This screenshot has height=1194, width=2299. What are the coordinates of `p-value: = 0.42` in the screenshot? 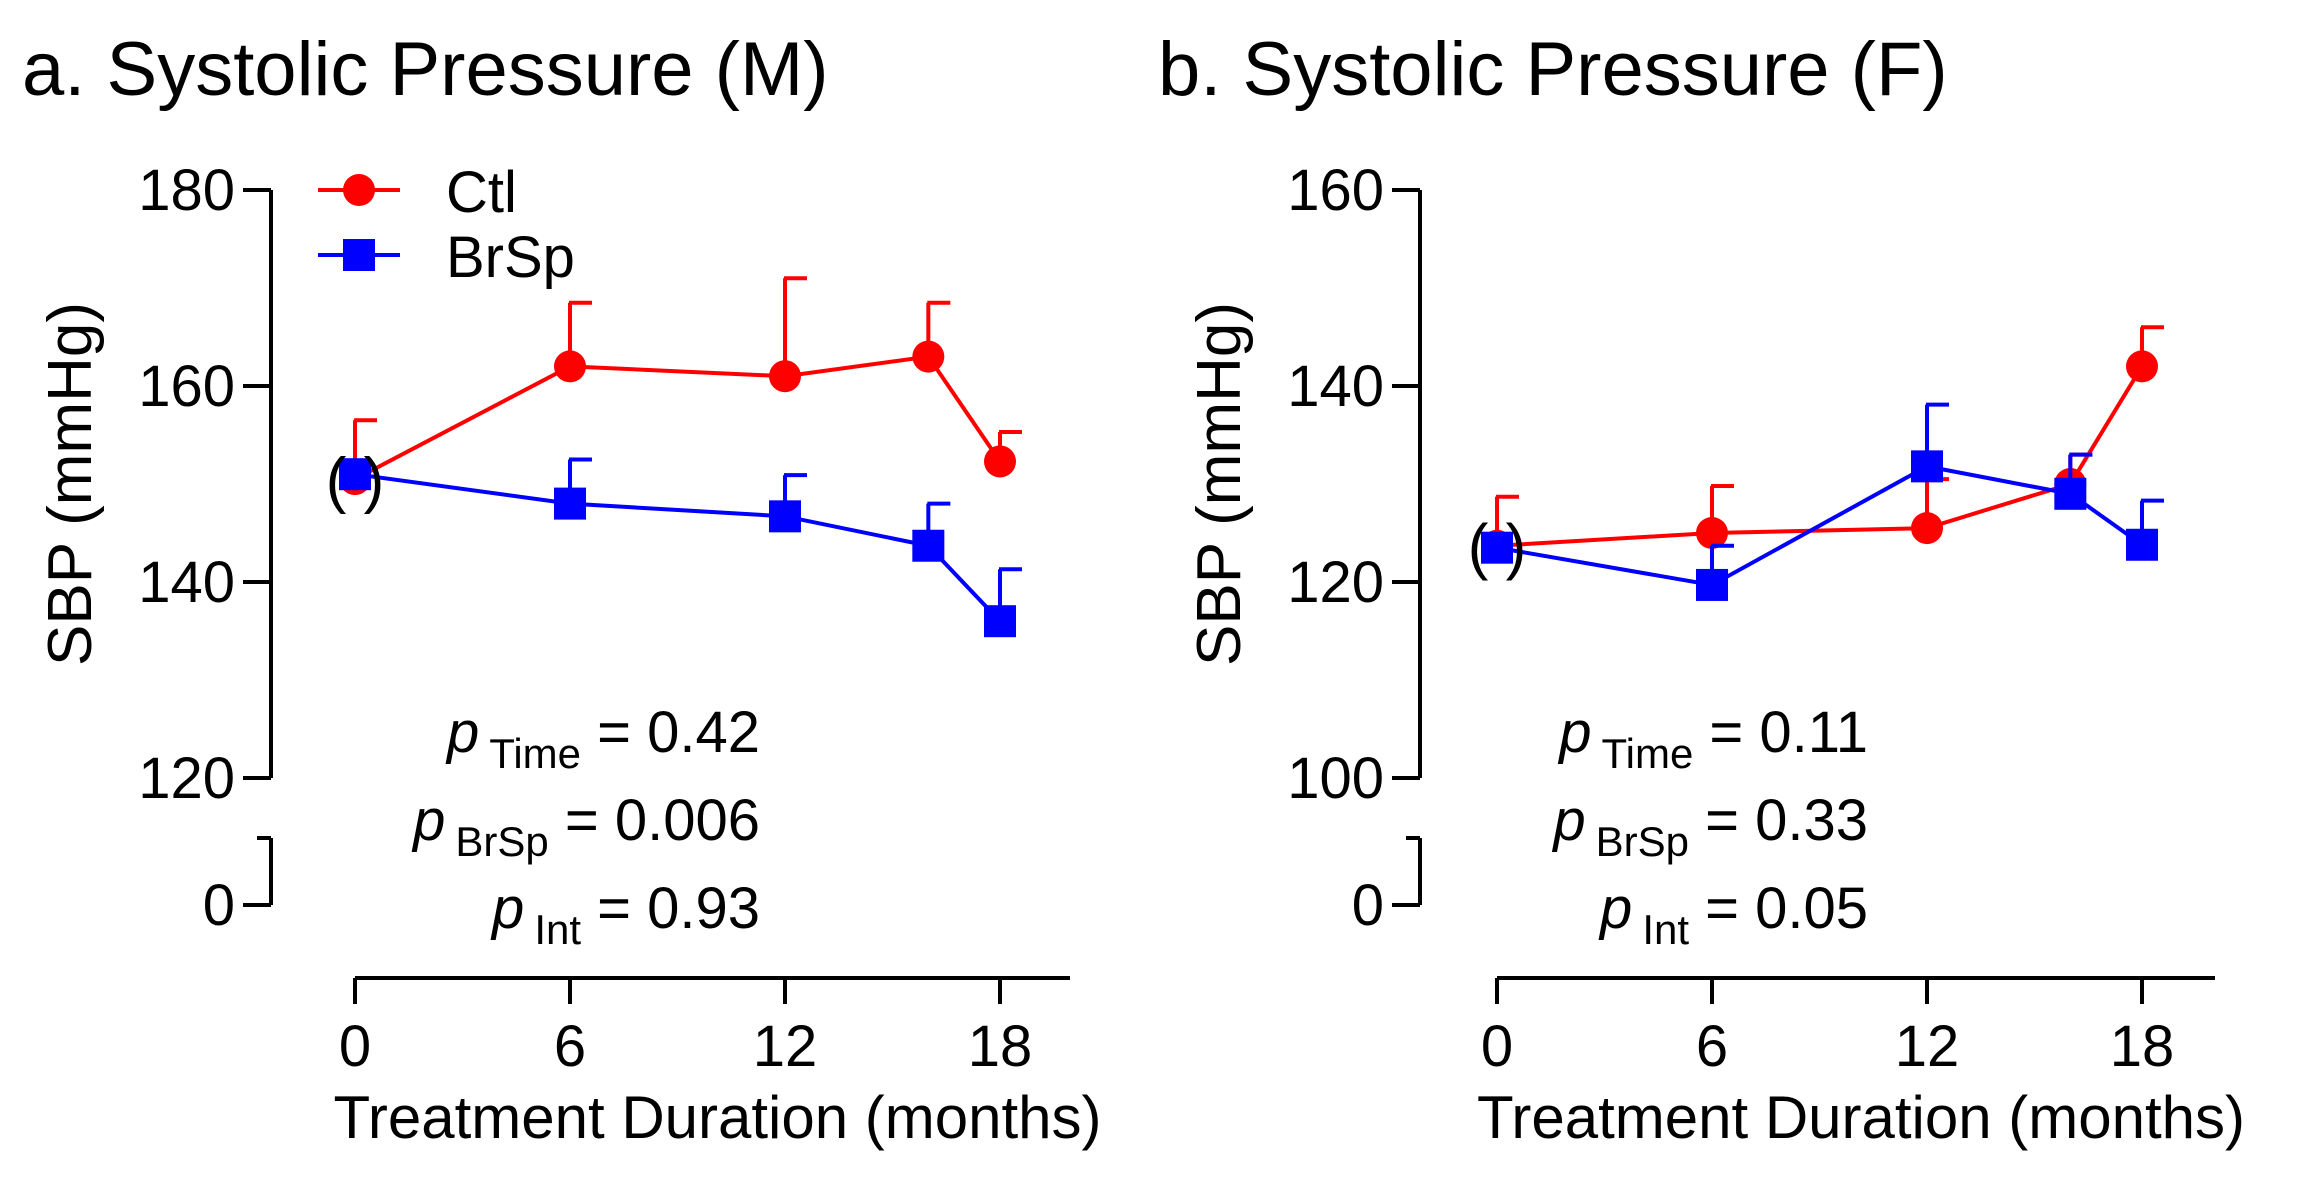 It's located at (670, 732).